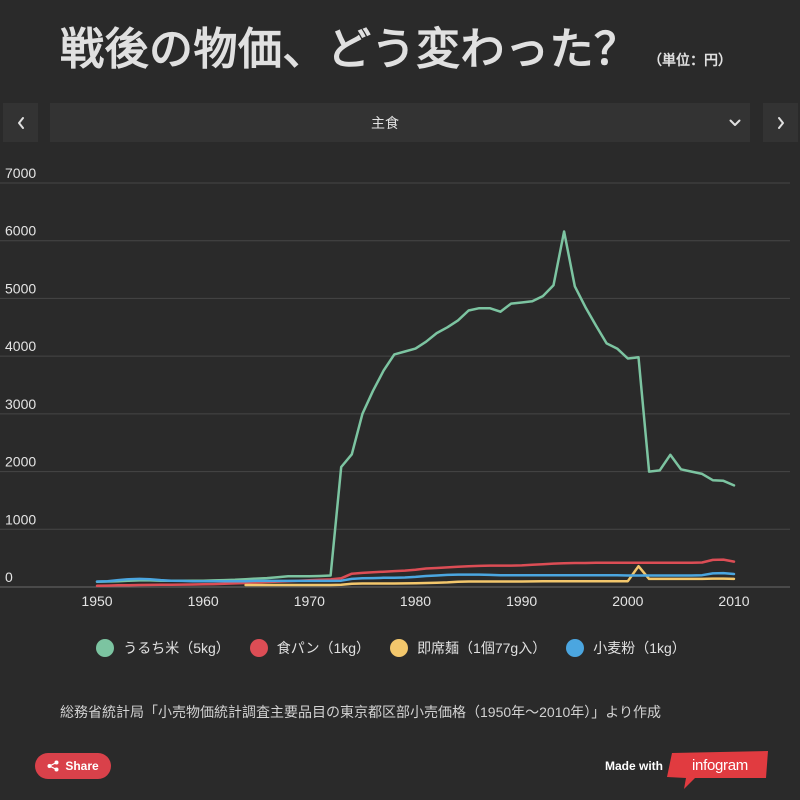 This screenshot has height=800, width=800. I want to click on x-tick-label: 1980, so click(415, 601).